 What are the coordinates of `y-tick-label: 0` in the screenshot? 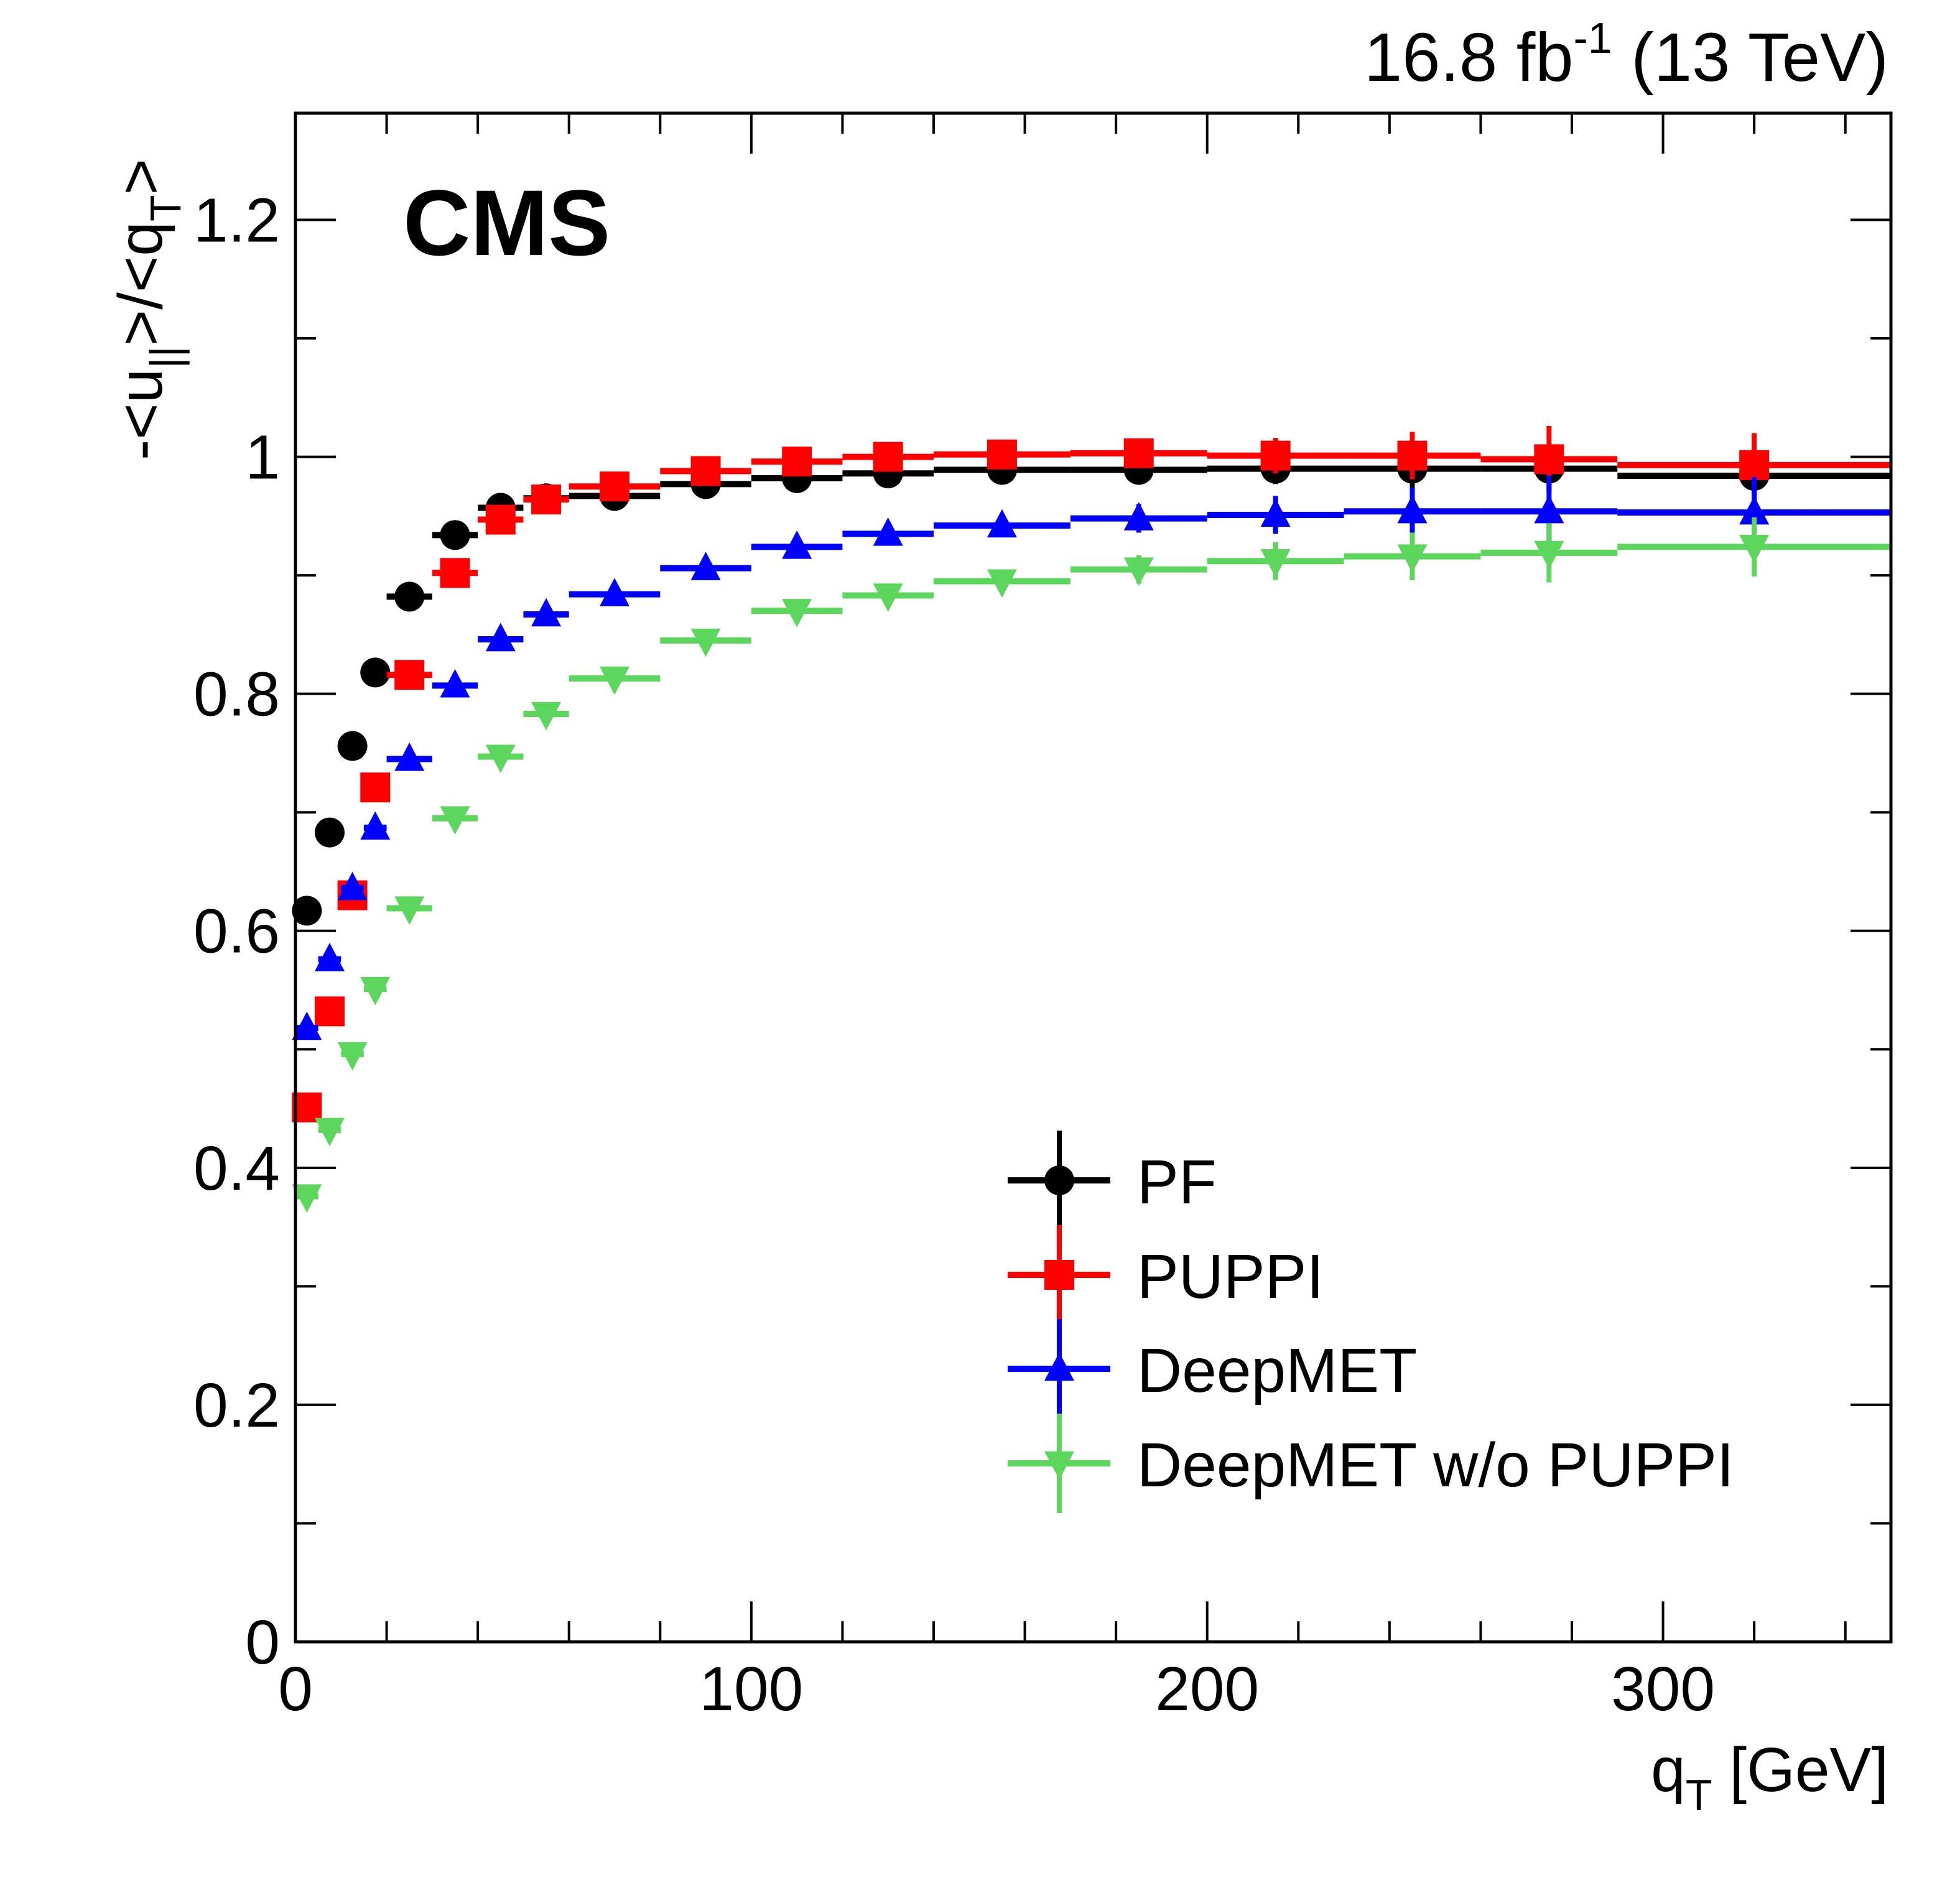 It's located at (262, 1642).